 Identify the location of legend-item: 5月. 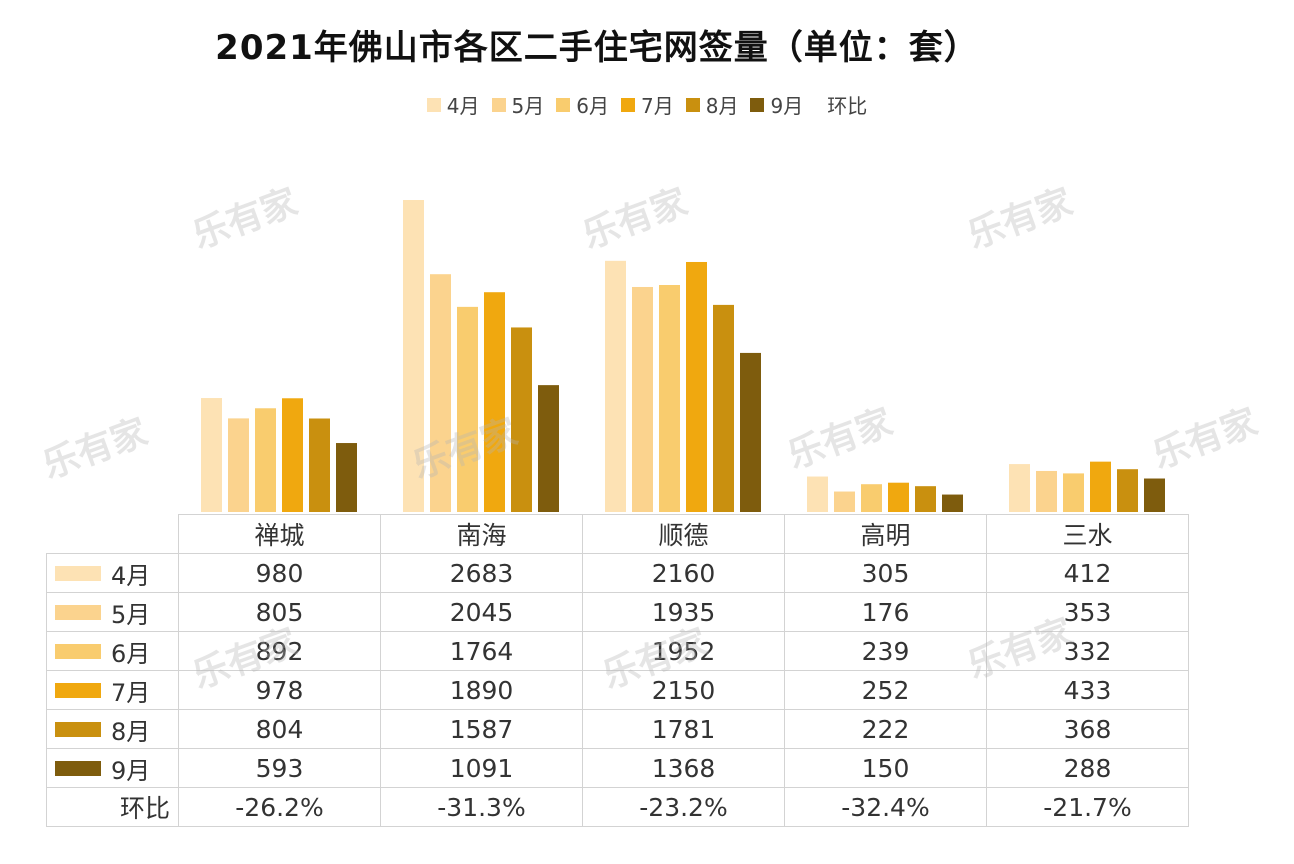
(518, 104).